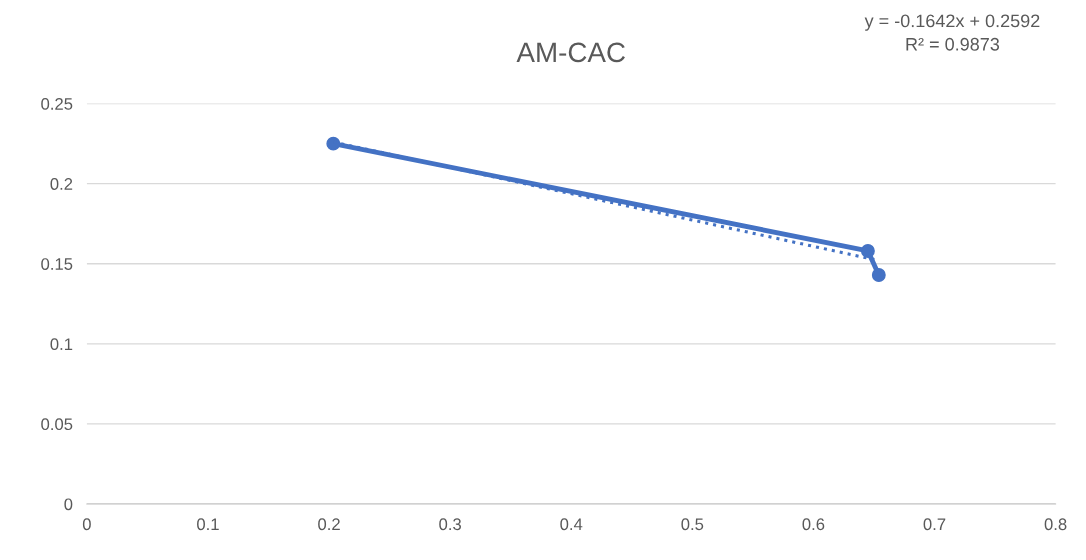 The width and height of the screenshot is (1086, 560). I want to click on x-tick-label: 0, so click(86, 524).